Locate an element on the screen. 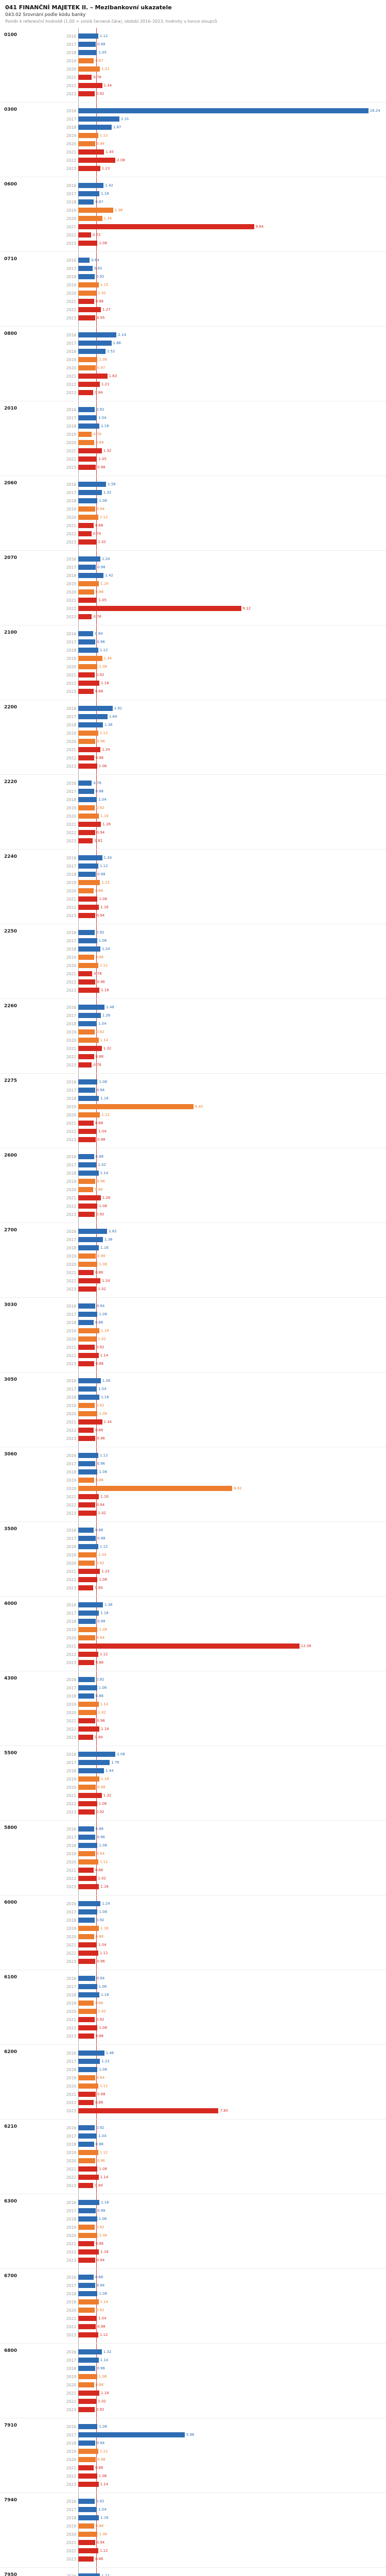 Image resolution: width=386 pixels, height=2576 pixels. year-label: 2020 is located at coordinates (71, 1936).